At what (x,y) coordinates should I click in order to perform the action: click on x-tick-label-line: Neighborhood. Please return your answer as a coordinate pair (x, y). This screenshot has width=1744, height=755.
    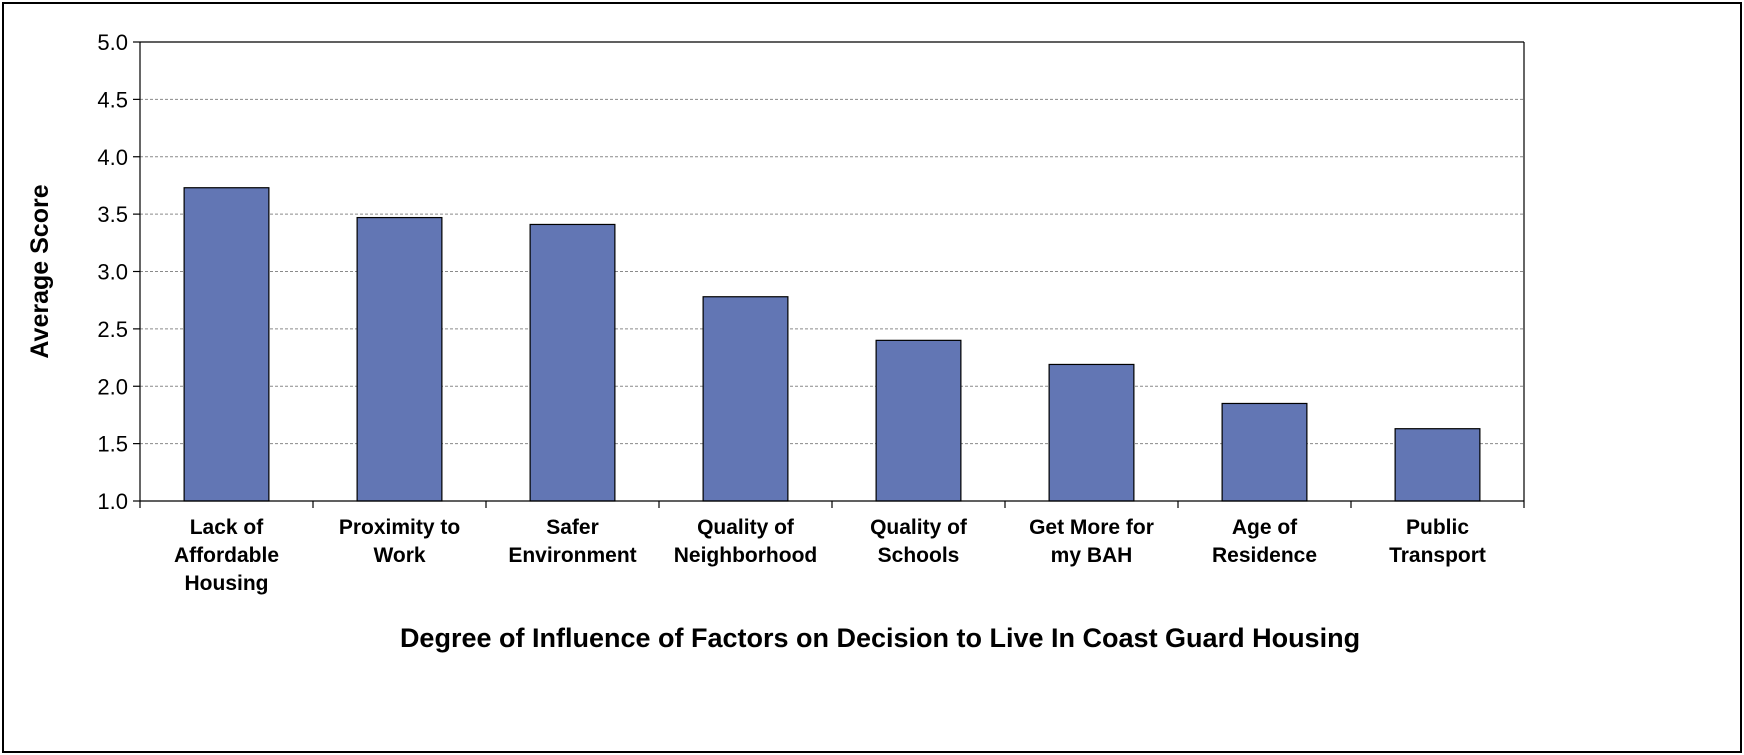
    Looking at the image, I should click on (745, 555).